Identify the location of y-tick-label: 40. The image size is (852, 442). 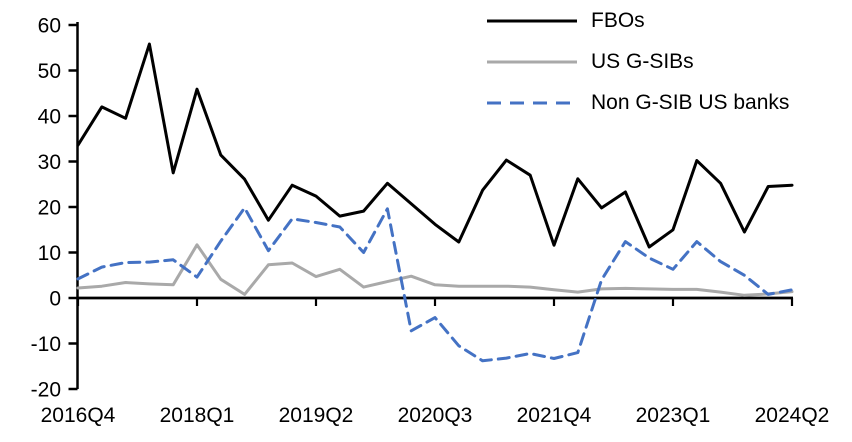
(49, 117).